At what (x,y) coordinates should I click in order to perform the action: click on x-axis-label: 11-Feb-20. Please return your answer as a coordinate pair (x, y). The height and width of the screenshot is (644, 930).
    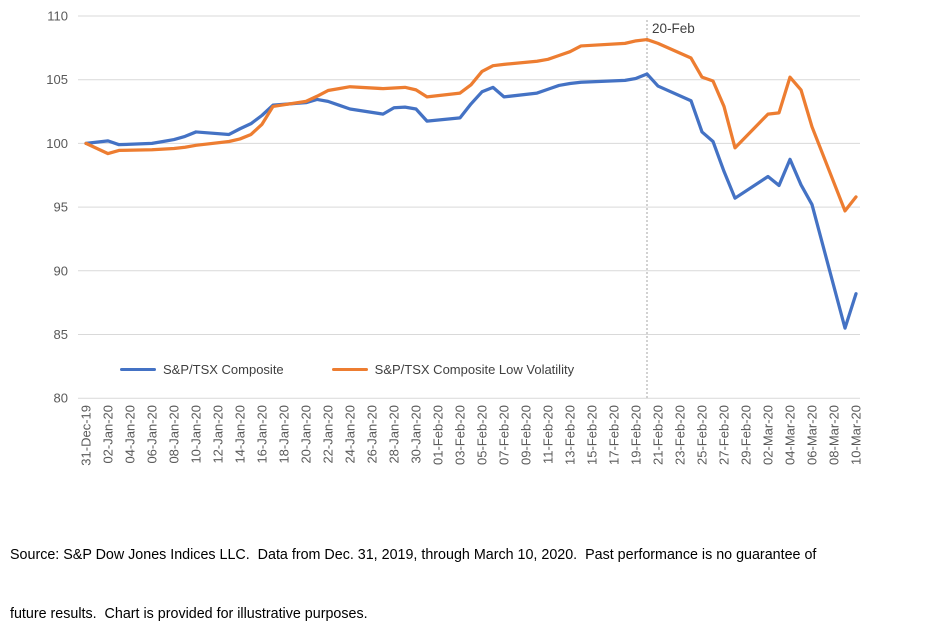
    Looking at the image, I should click on (548, 434).